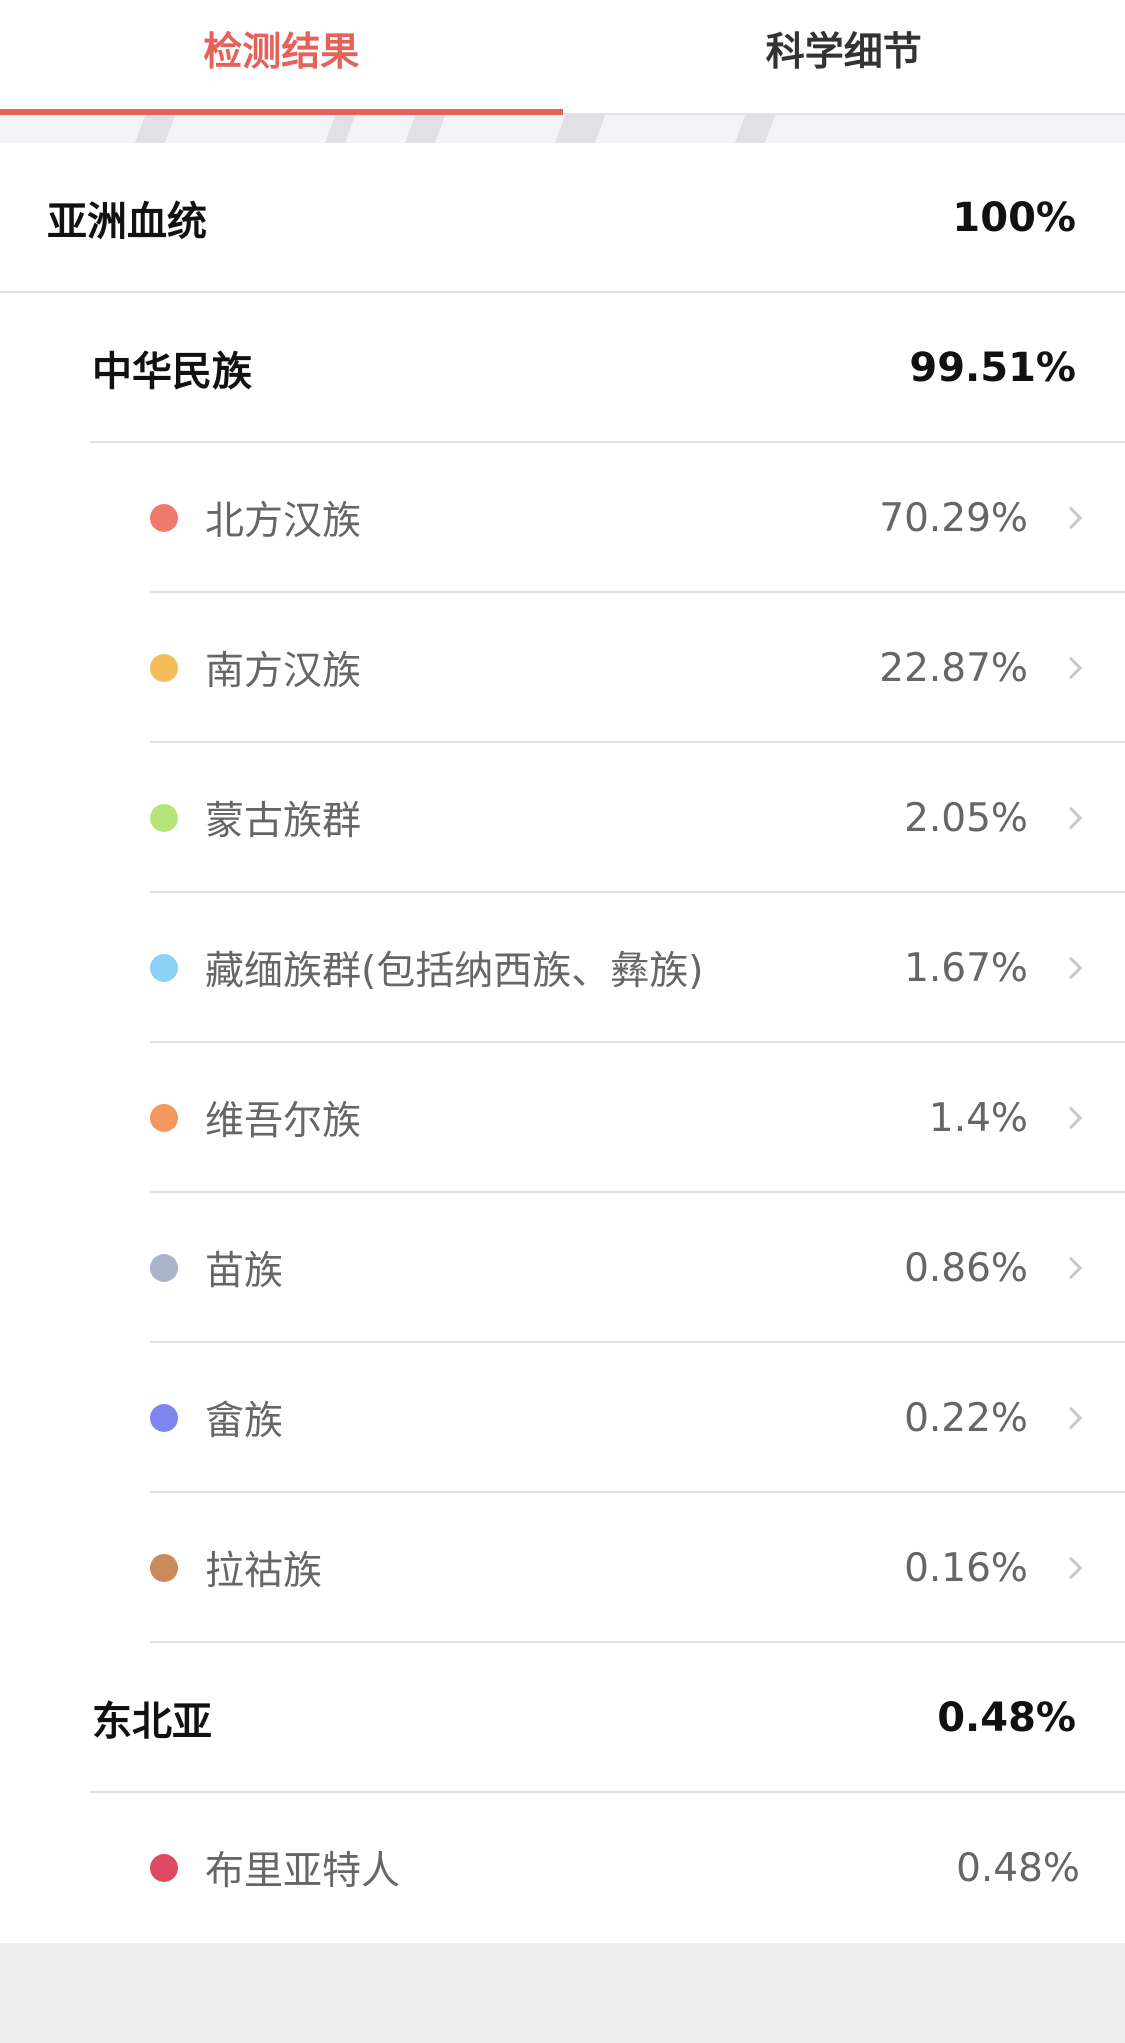  What do you see at coordinates (562, 518) in the screenshot?
I see `population-row: 北方汉族 70.29%` at bounding box center [562, 518].